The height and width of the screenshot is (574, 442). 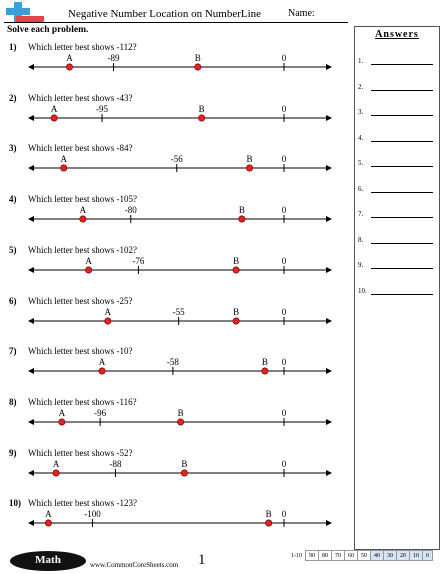 What do you see at coordinates (115, 464) in the screenshot?
I see `tick-label: -88` at bounding box center [115, 464].